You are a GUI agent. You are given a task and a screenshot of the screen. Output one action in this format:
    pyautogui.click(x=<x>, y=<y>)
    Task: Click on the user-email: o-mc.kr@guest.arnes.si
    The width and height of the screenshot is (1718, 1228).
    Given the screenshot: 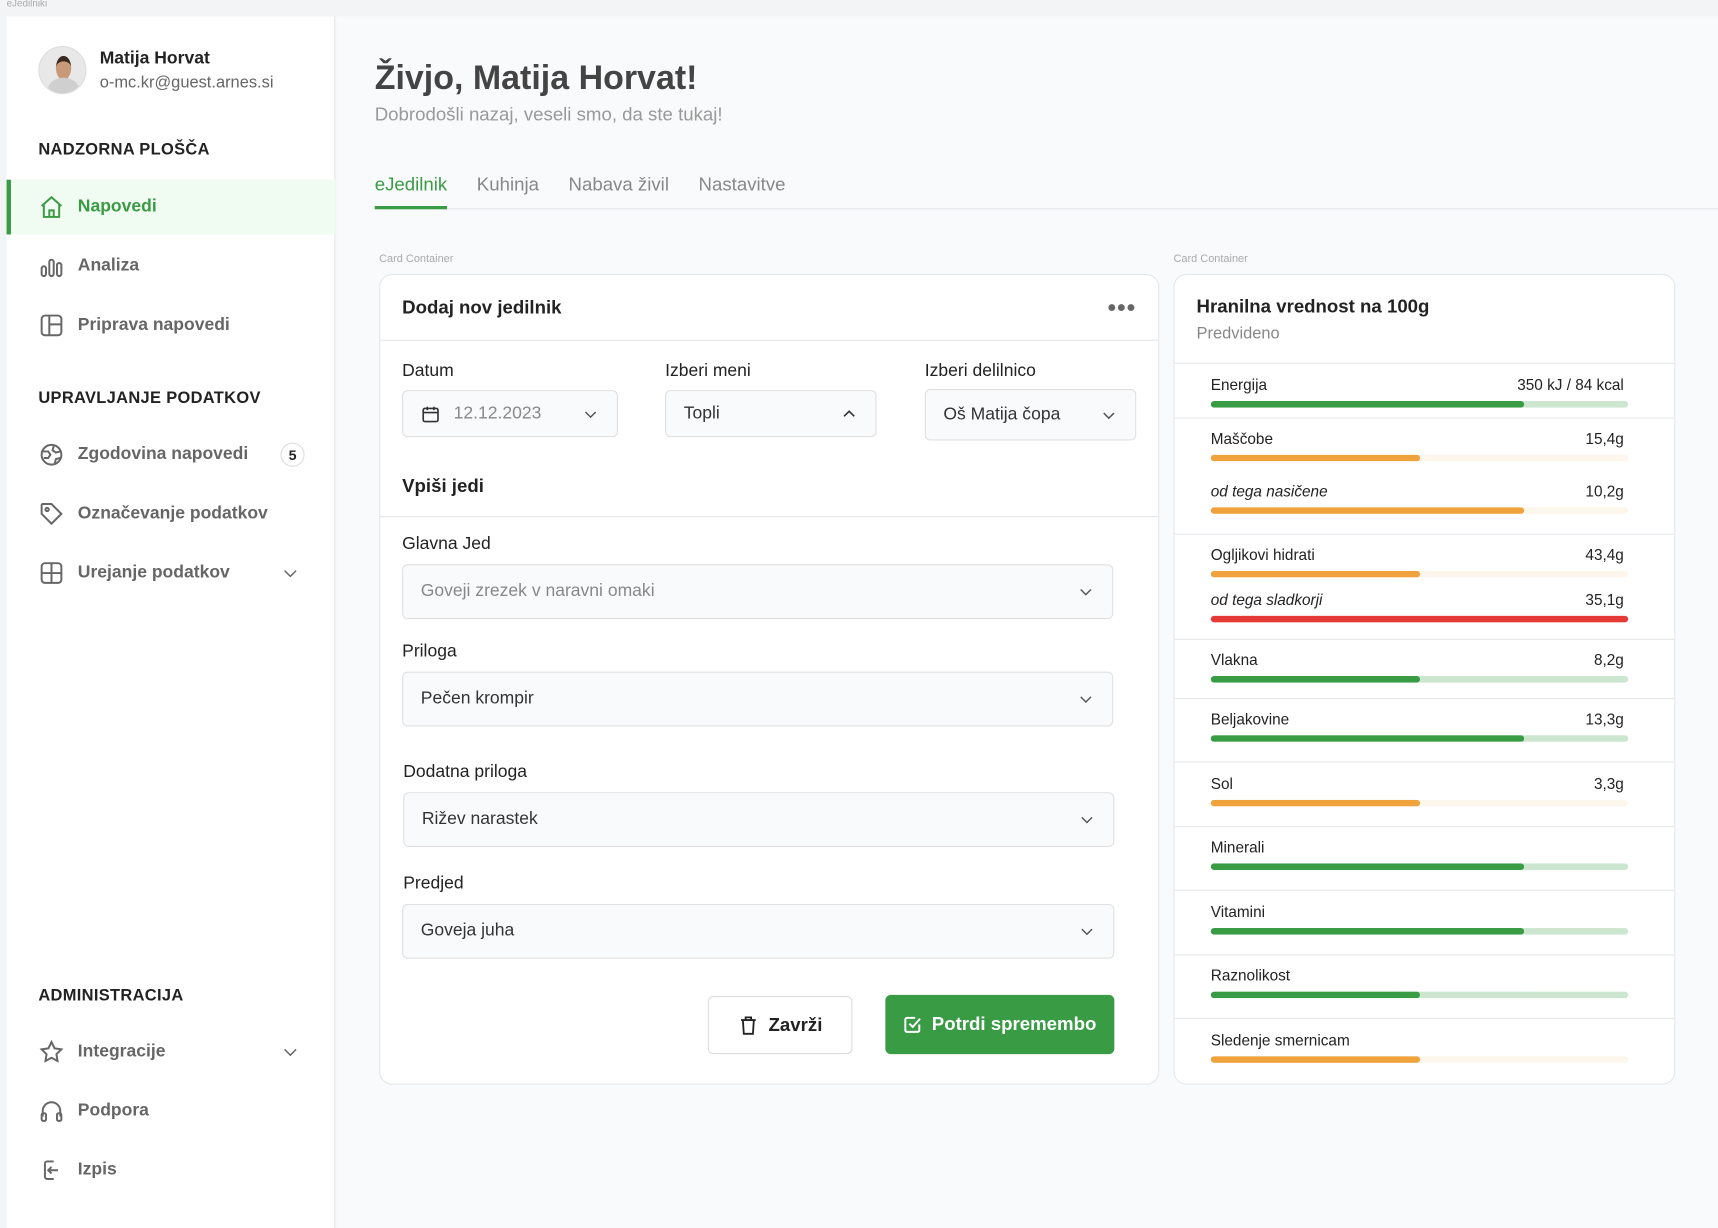 What is the action you would take?
    pyautogui.click(x=186, y=82)
    